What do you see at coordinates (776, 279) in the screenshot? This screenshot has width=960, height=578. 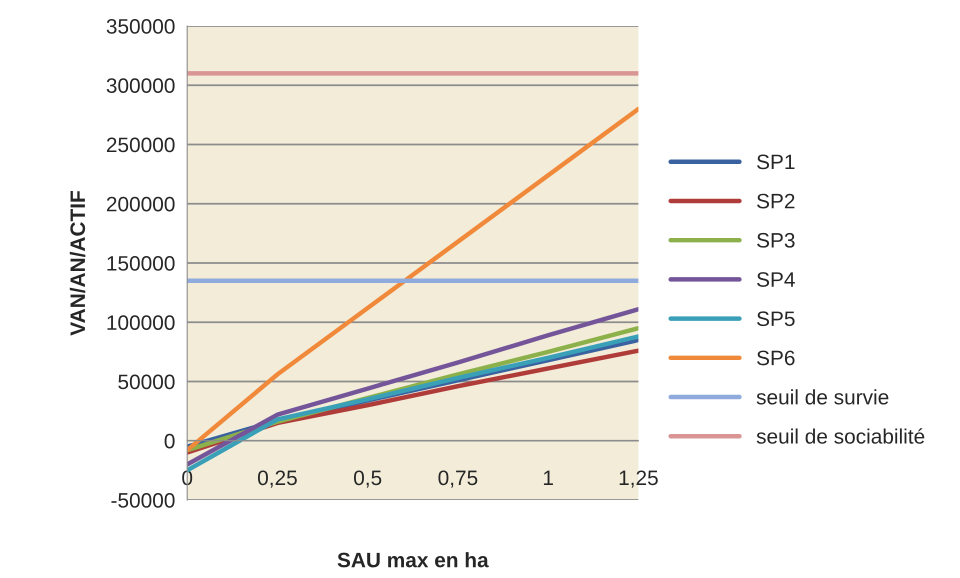 I see `legend-label: SP4` at bounding box center [776, 279].